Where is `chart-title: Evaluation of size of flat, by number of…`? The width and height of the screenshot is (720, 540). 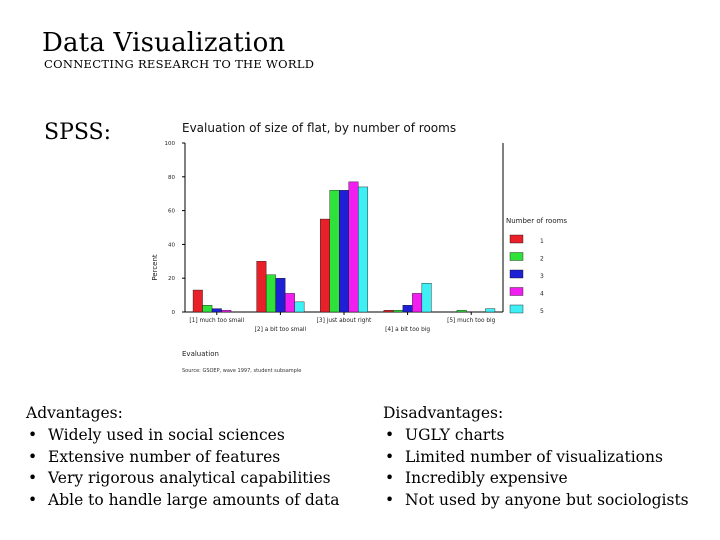 chart-title: Evaluation of size of flat, by number of… is located at coordinates (319, 128).